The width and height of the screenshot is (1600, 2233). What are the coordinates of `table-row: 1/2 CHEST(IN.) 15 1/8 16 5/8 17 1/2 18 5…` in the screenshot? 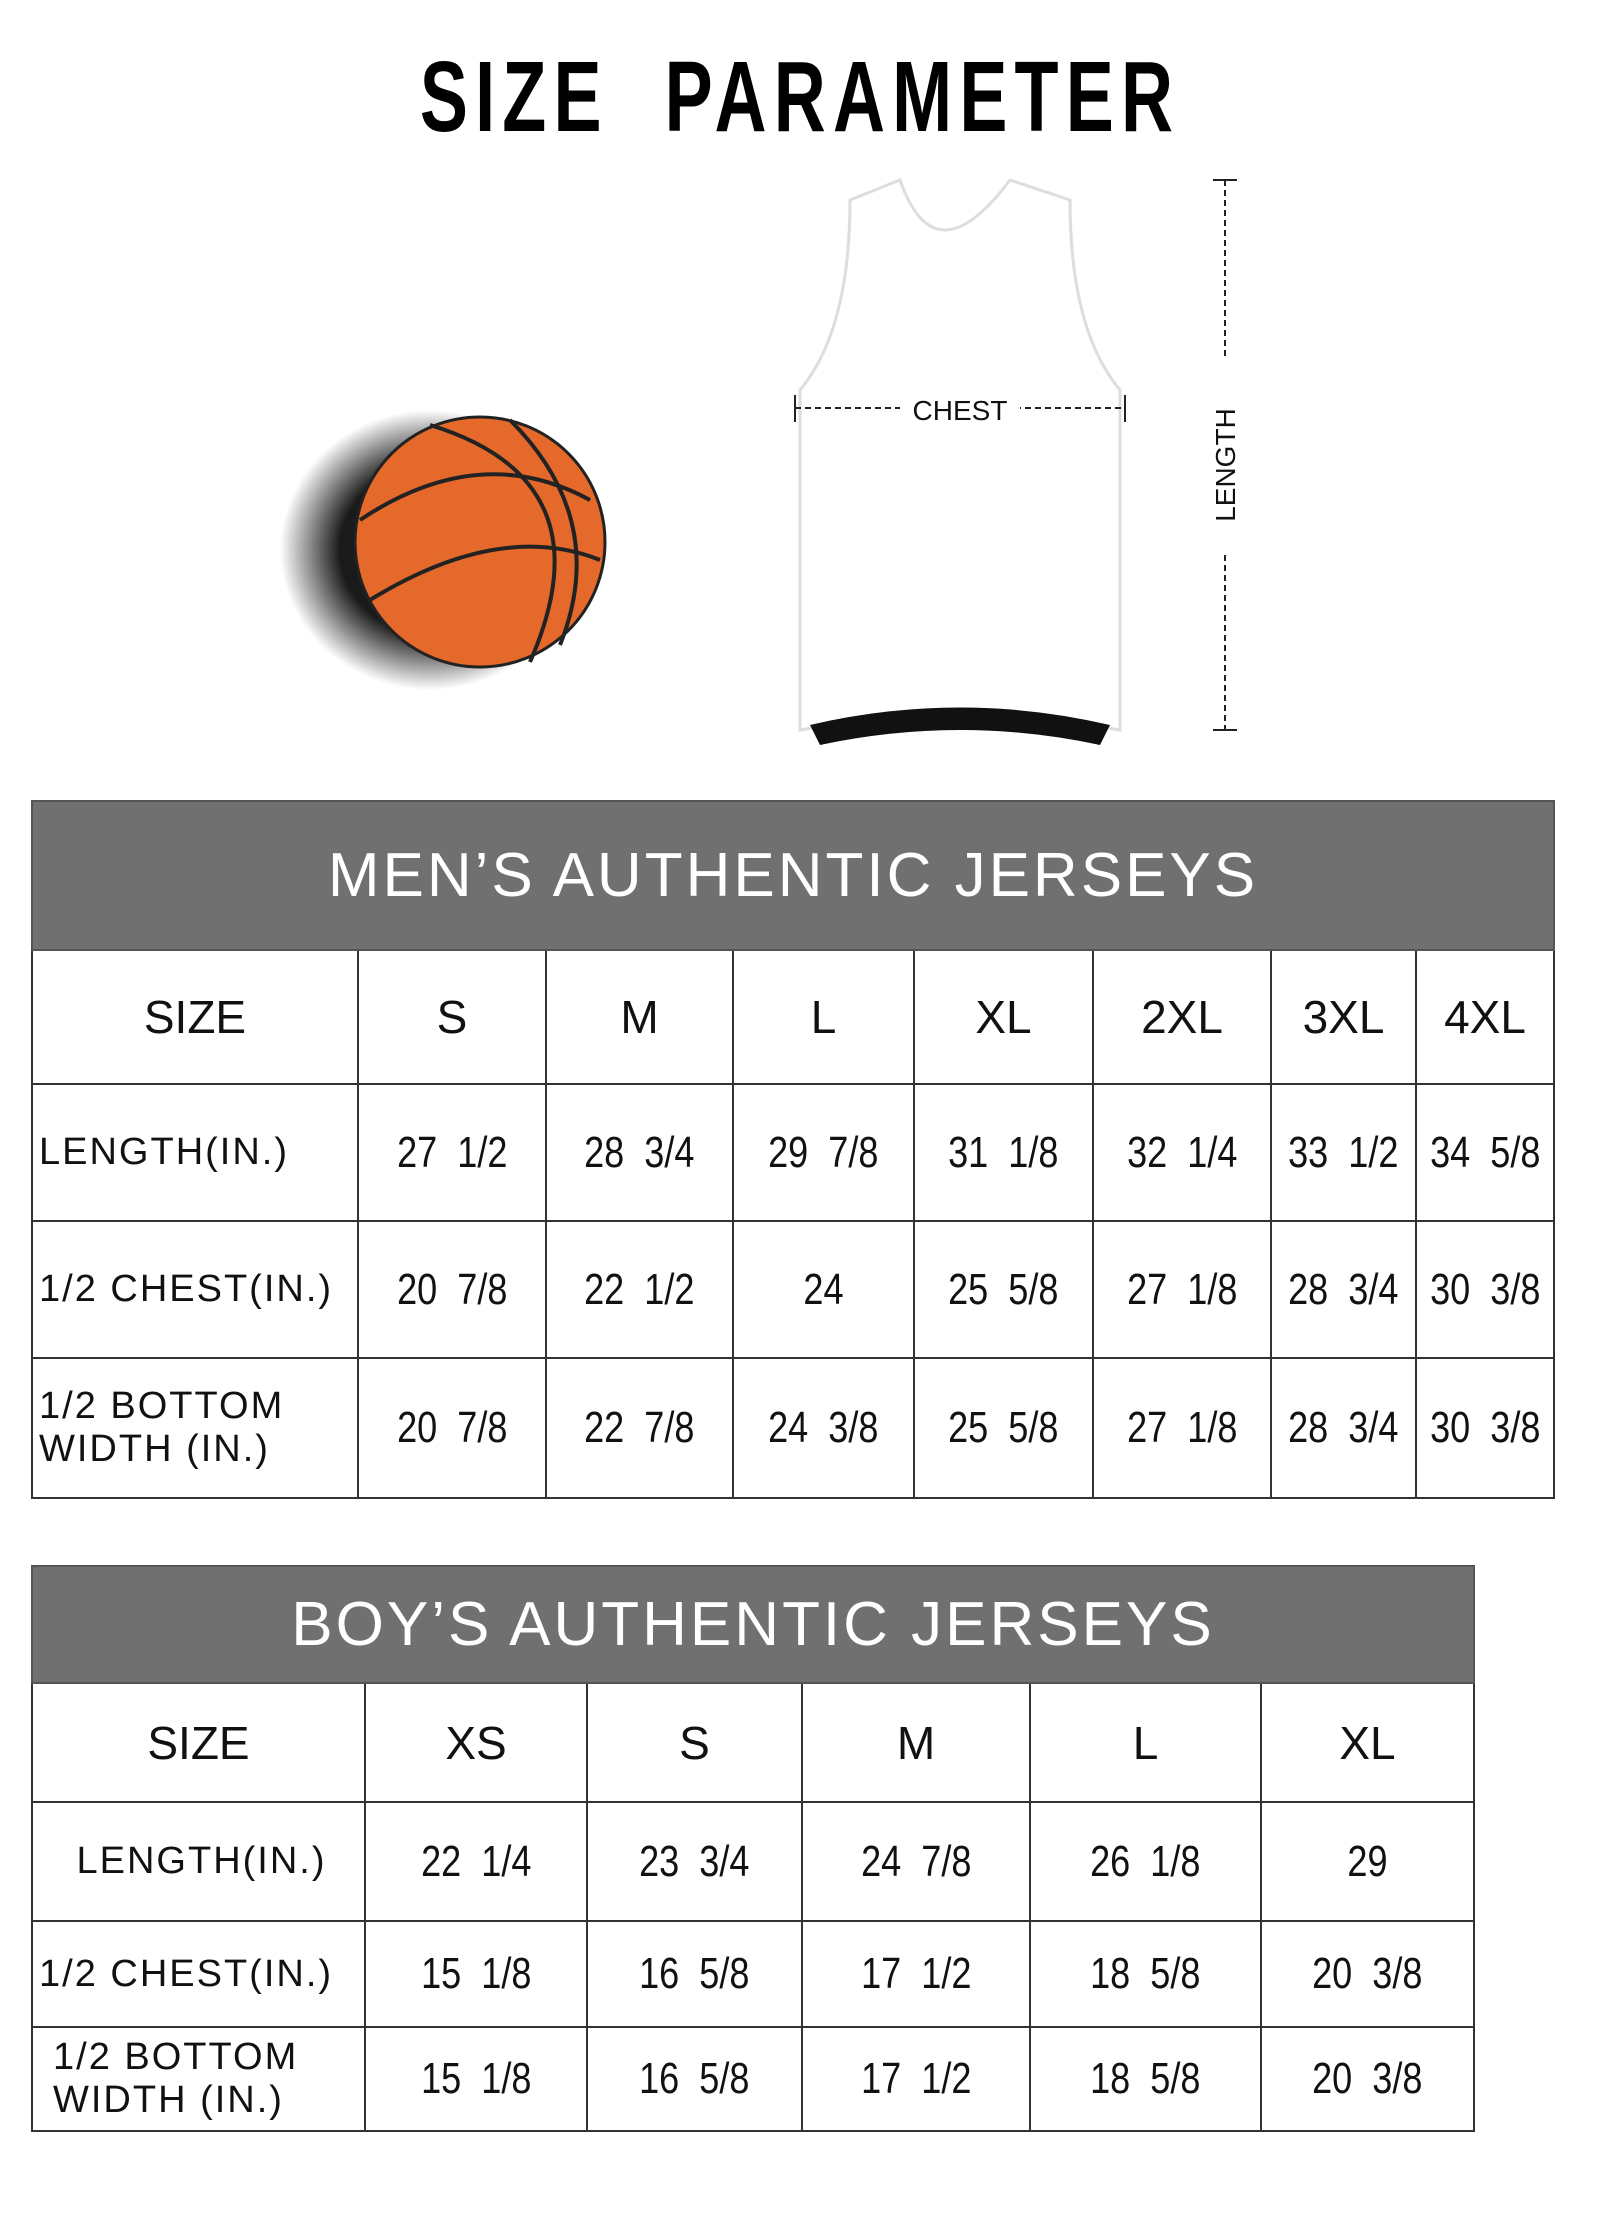 It's located at (753, 1974).